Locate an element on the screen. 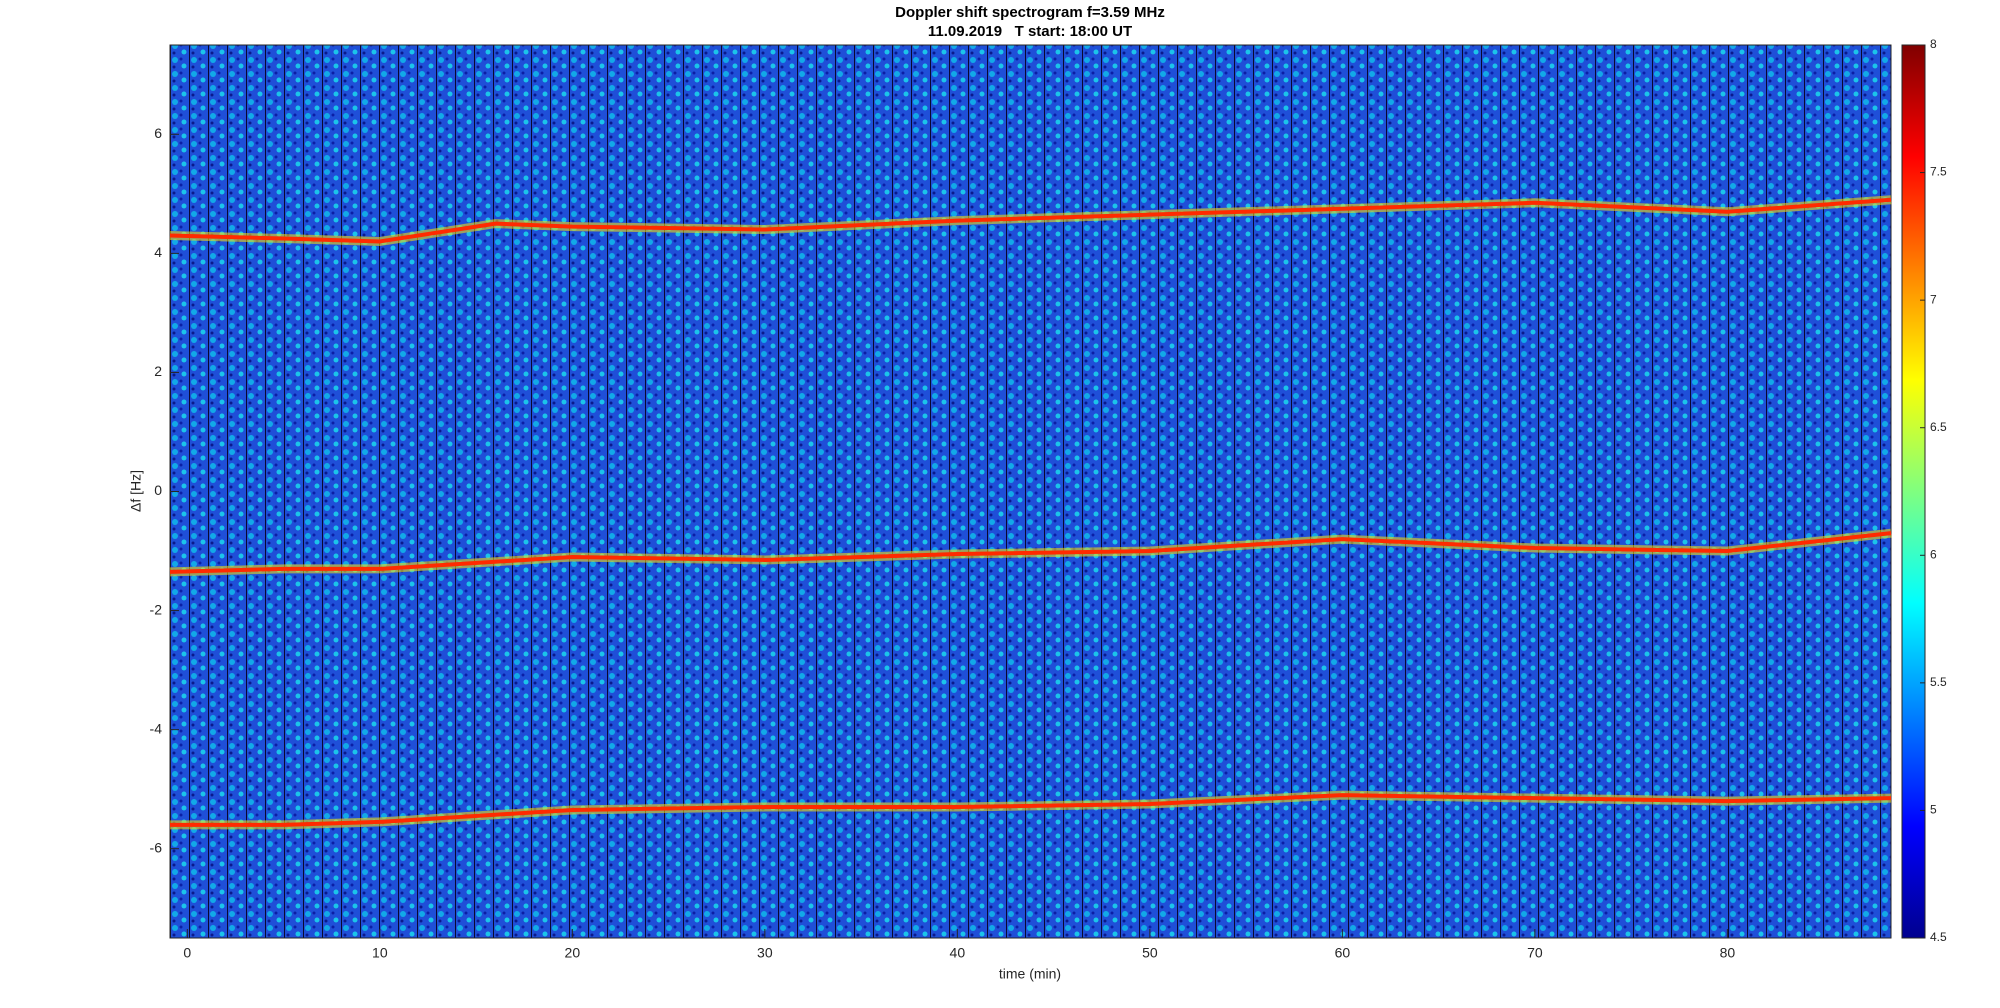 This screenshot has height=1008, width=2000. colorbar-tick-label: 8 is located at coordinates (1933, 44).